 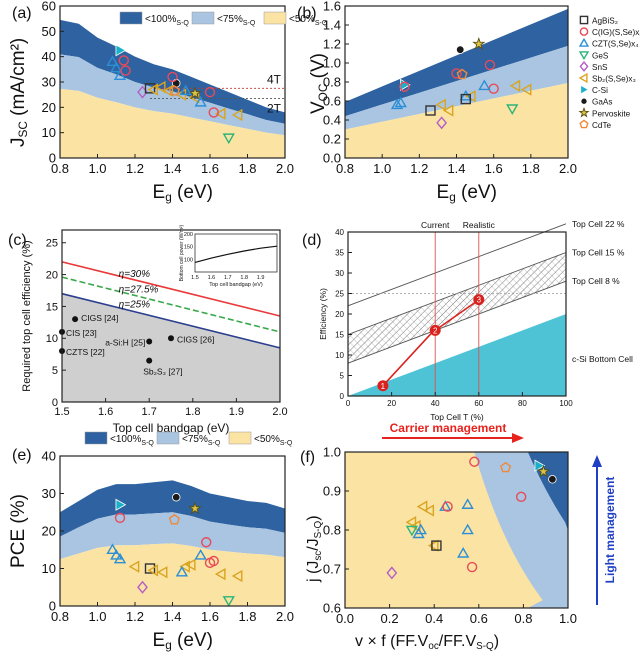 What do you see at coordinates (596, 281) in the screenshot?
I see `series-label: Top Cell 8 %` at bounding box center [596, 281].